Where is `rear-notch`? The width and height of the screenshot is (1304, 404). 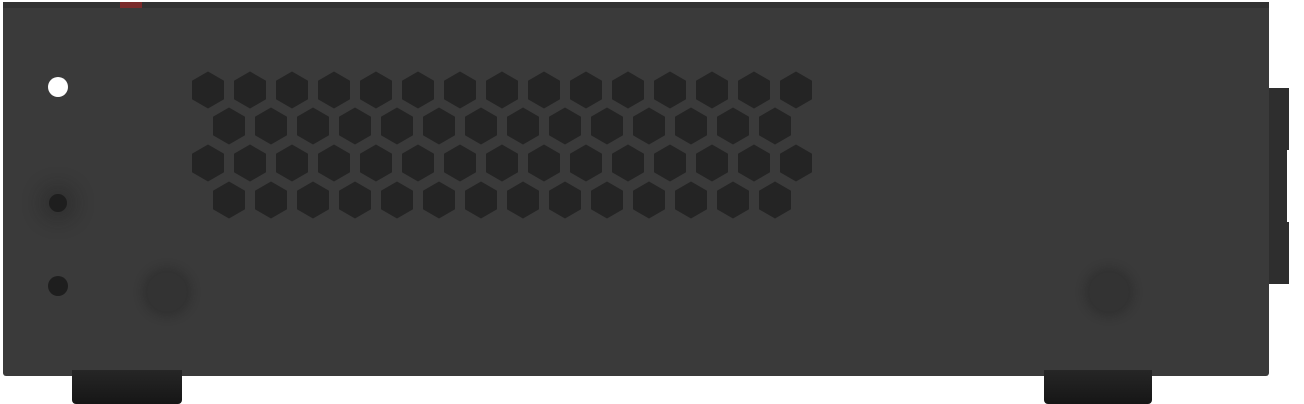
rear-notch is located at coordinates (1295, 186).